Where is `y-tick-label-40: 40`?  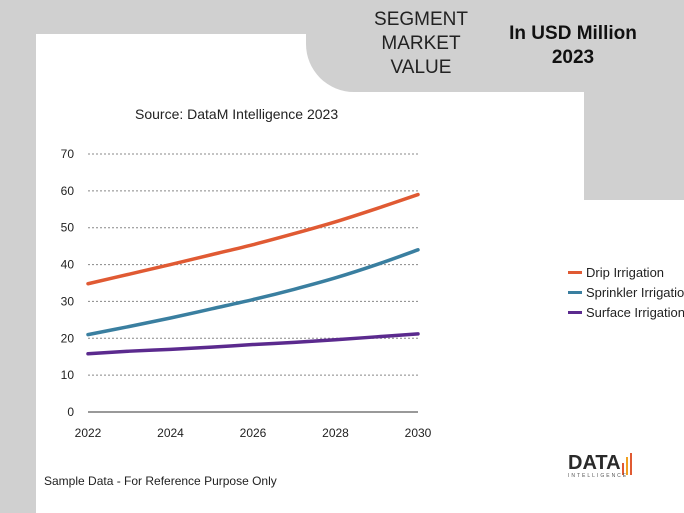 y-tick-label-40: 40 is located at coordinates (68, 265).